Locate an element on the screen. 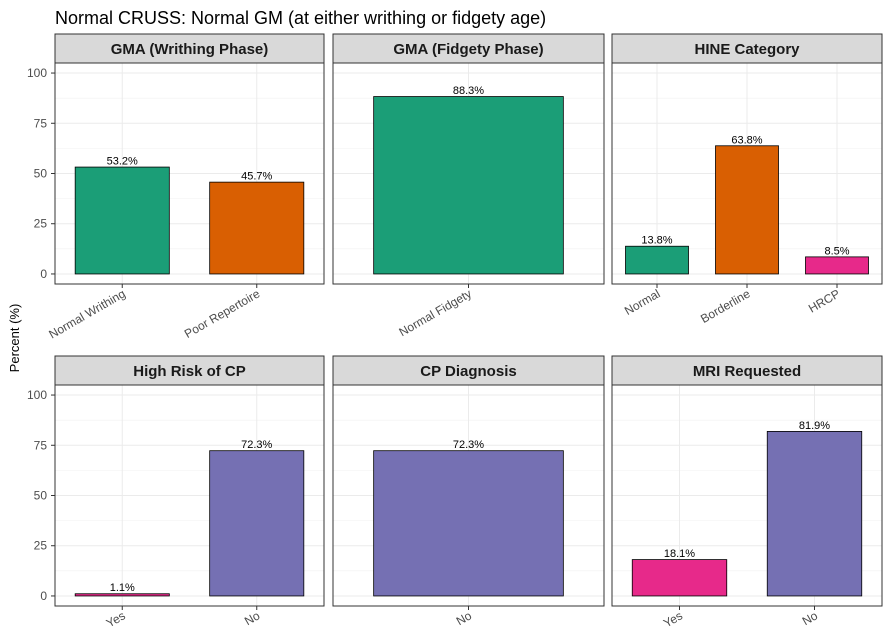  panel-title: GMA (Writhing Phase) is located at coordinates (190, 49).